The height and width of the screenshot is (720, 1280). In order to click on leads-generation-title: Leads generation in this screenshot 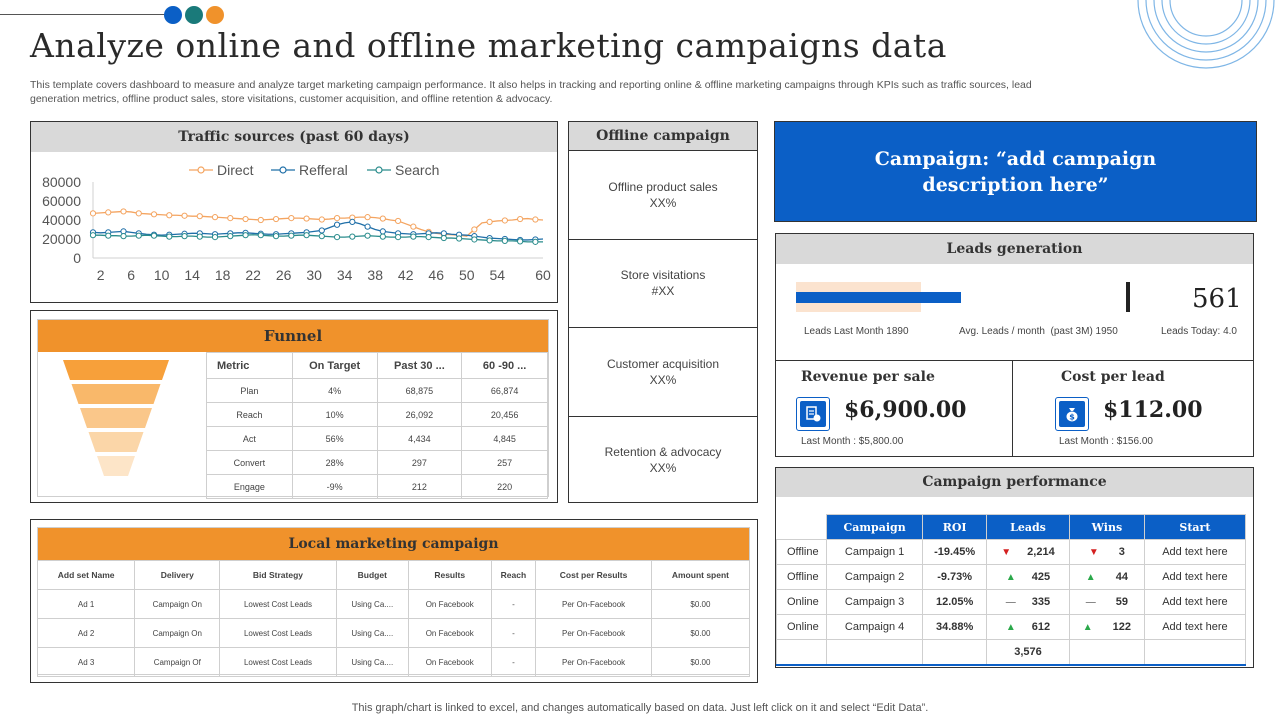, I will do `click(1014, 249)`.